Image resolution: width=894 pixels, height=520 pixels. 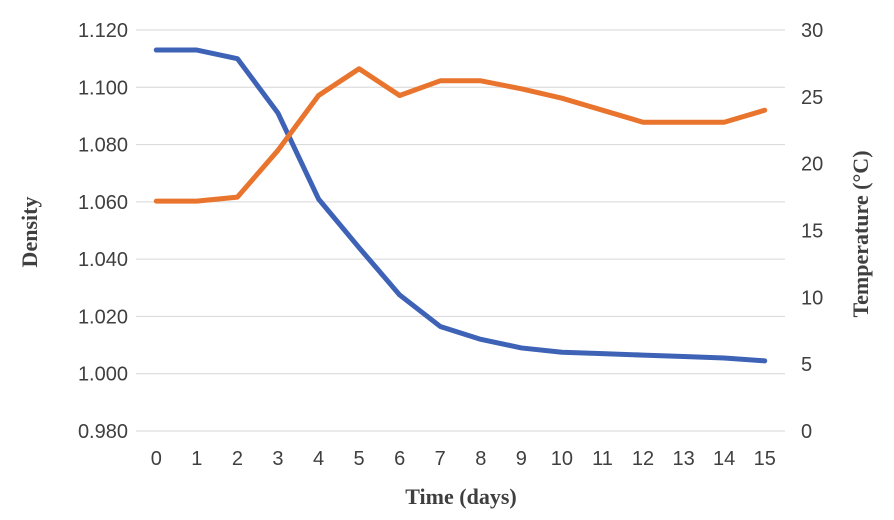 I want to click on right-axis-tick: 25, so click(x=812, y=98).